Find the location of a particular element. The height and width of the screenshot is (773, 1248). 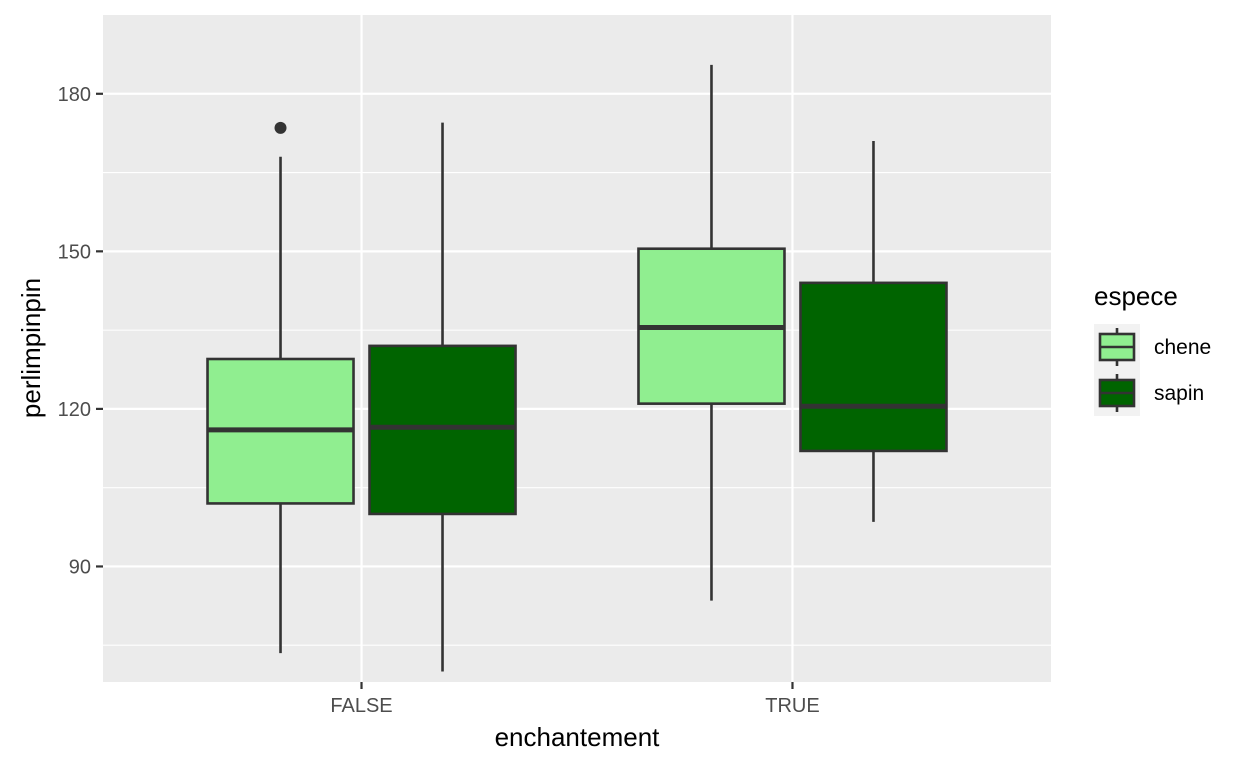

y-tick-label: 120 is located at coordinates (74, 410).